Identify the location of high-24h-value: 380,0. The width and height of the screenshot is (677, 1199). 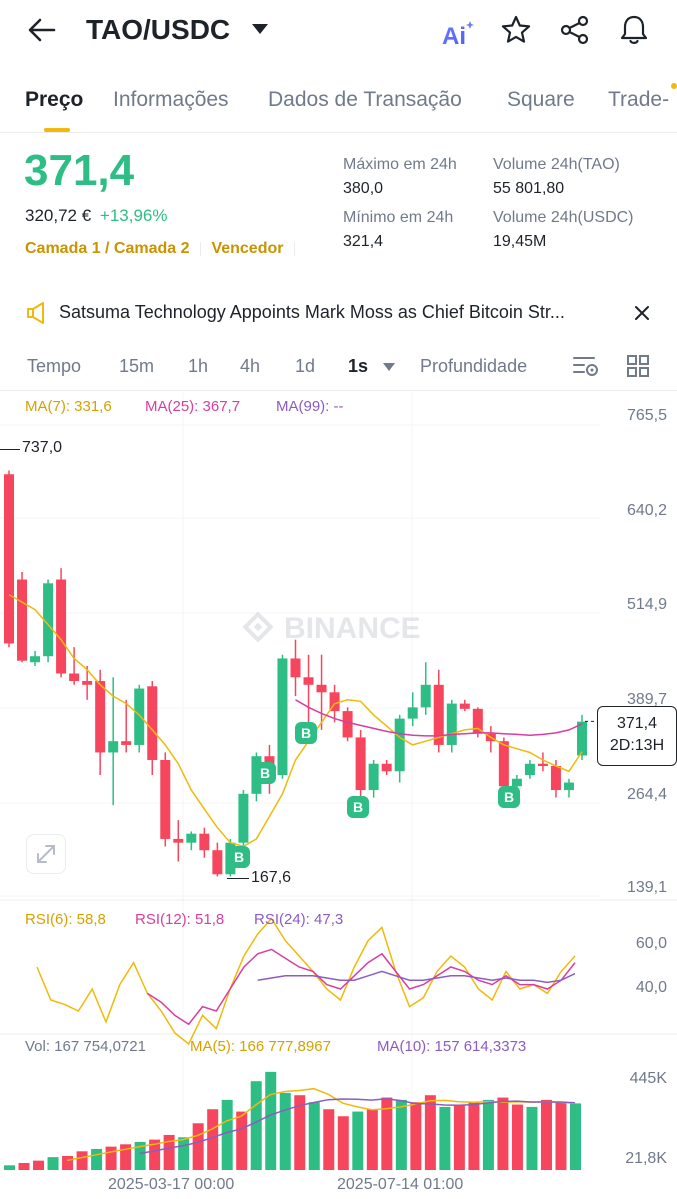
(363, 188).